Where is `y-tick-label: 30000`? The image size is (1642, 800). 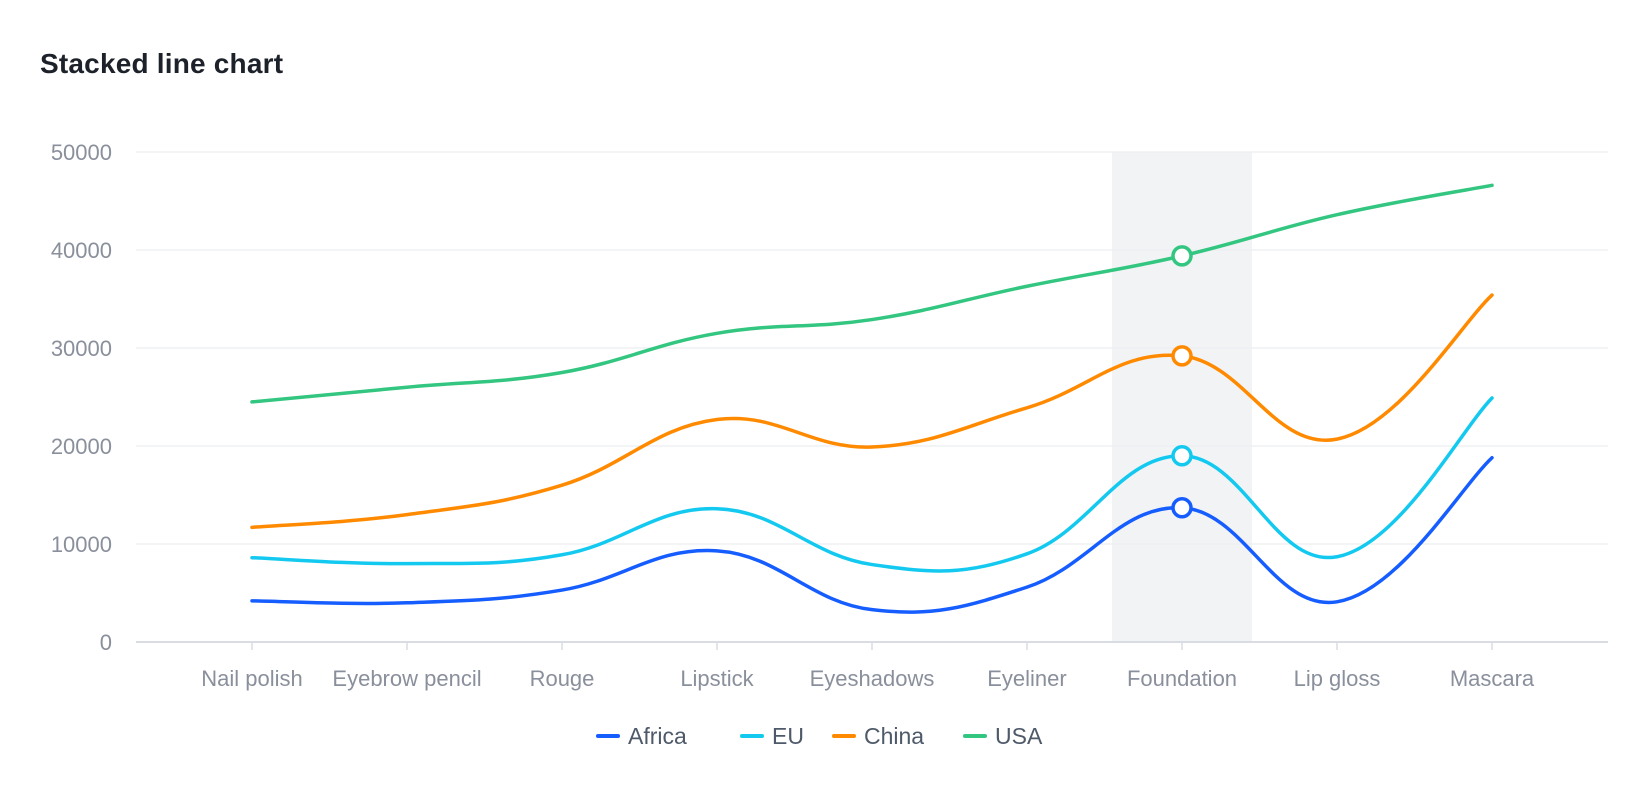
y-tick-label: 30000 is located at coordinates (81, 348).